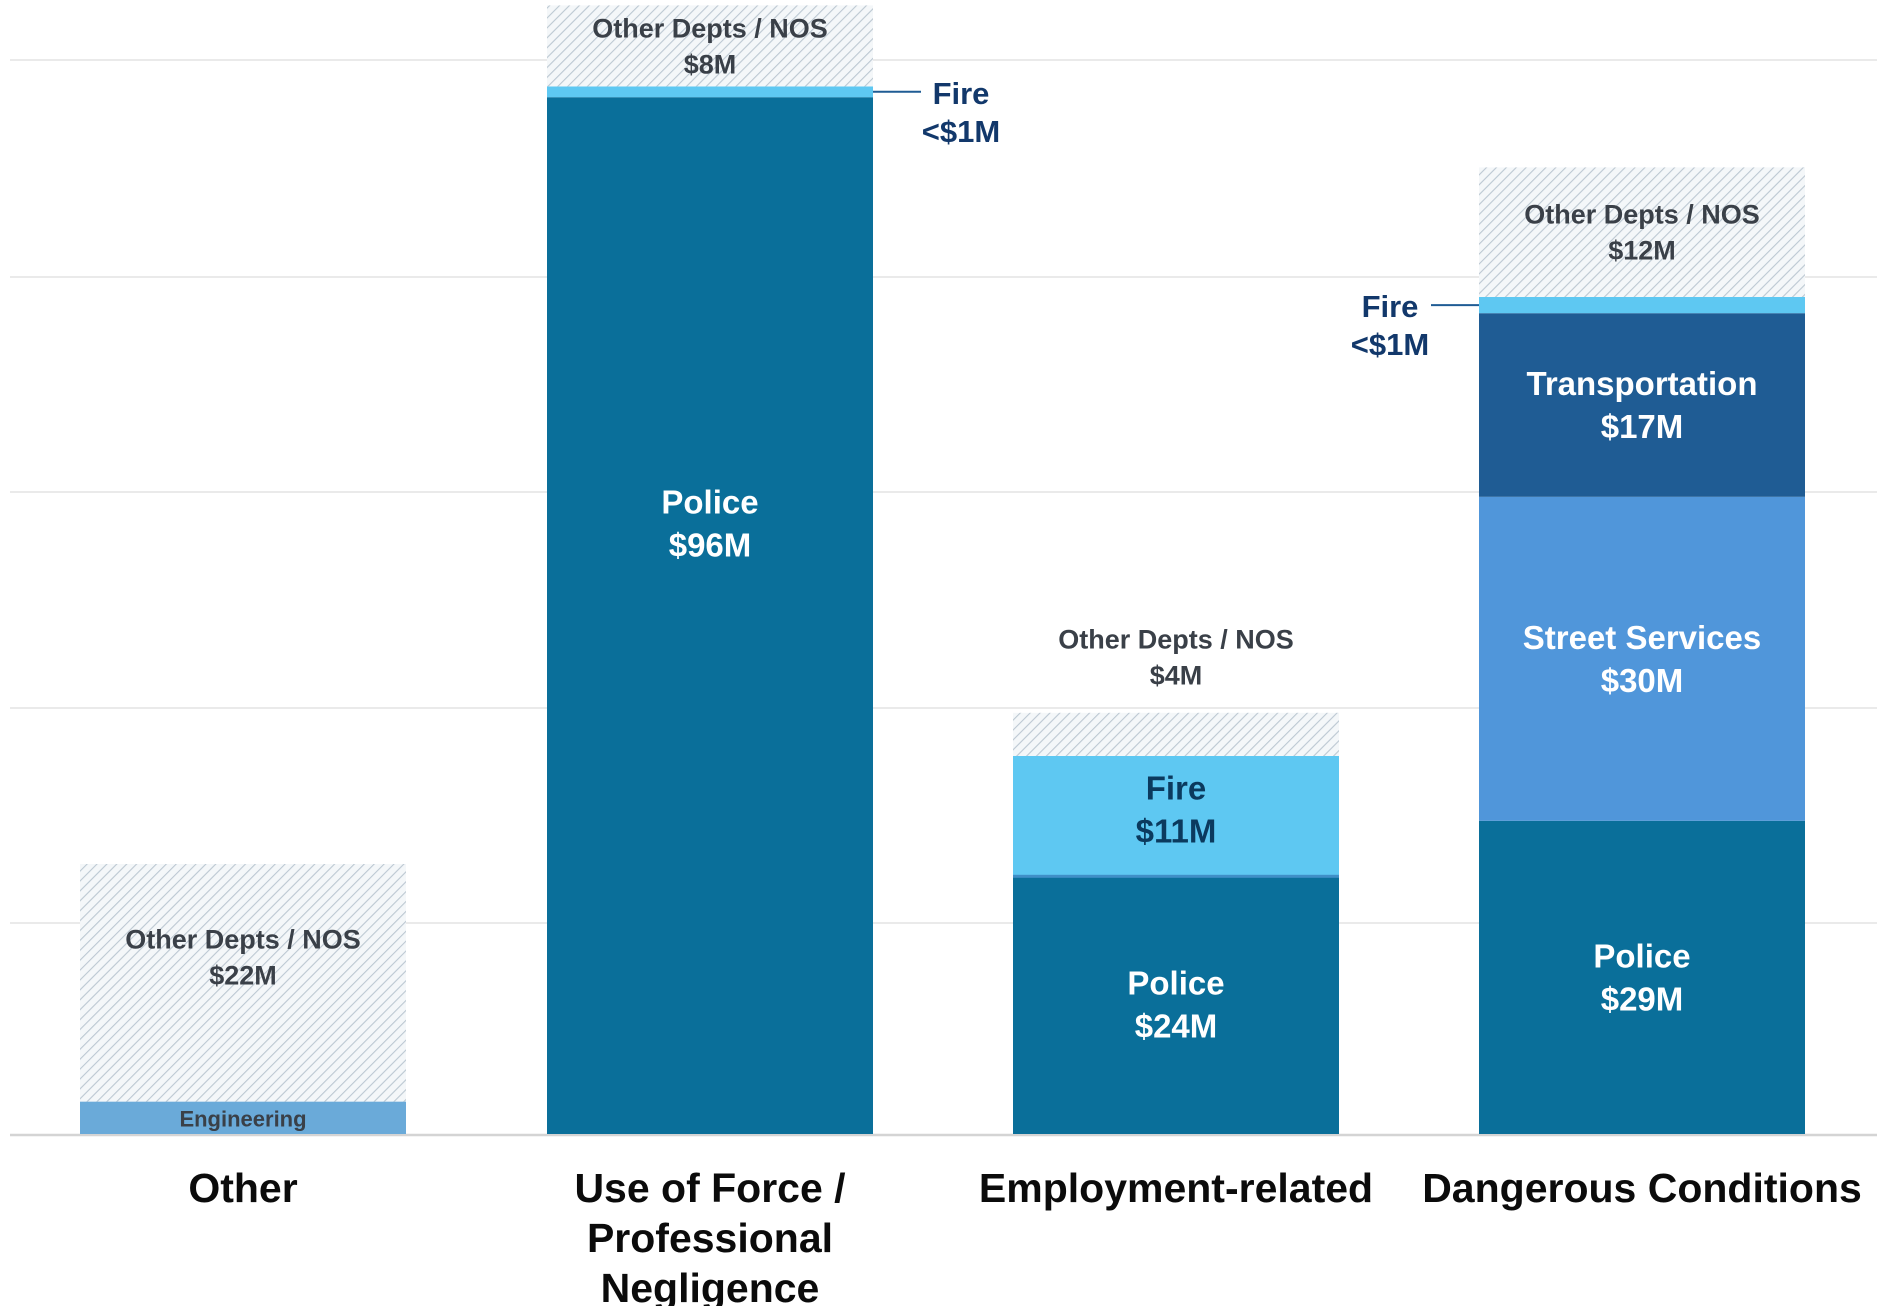  Describe the element at coordinates (1390, 344) in the screenshot. I see `callout-label-dangerous-conditions-line-2: <$1M` at that location.